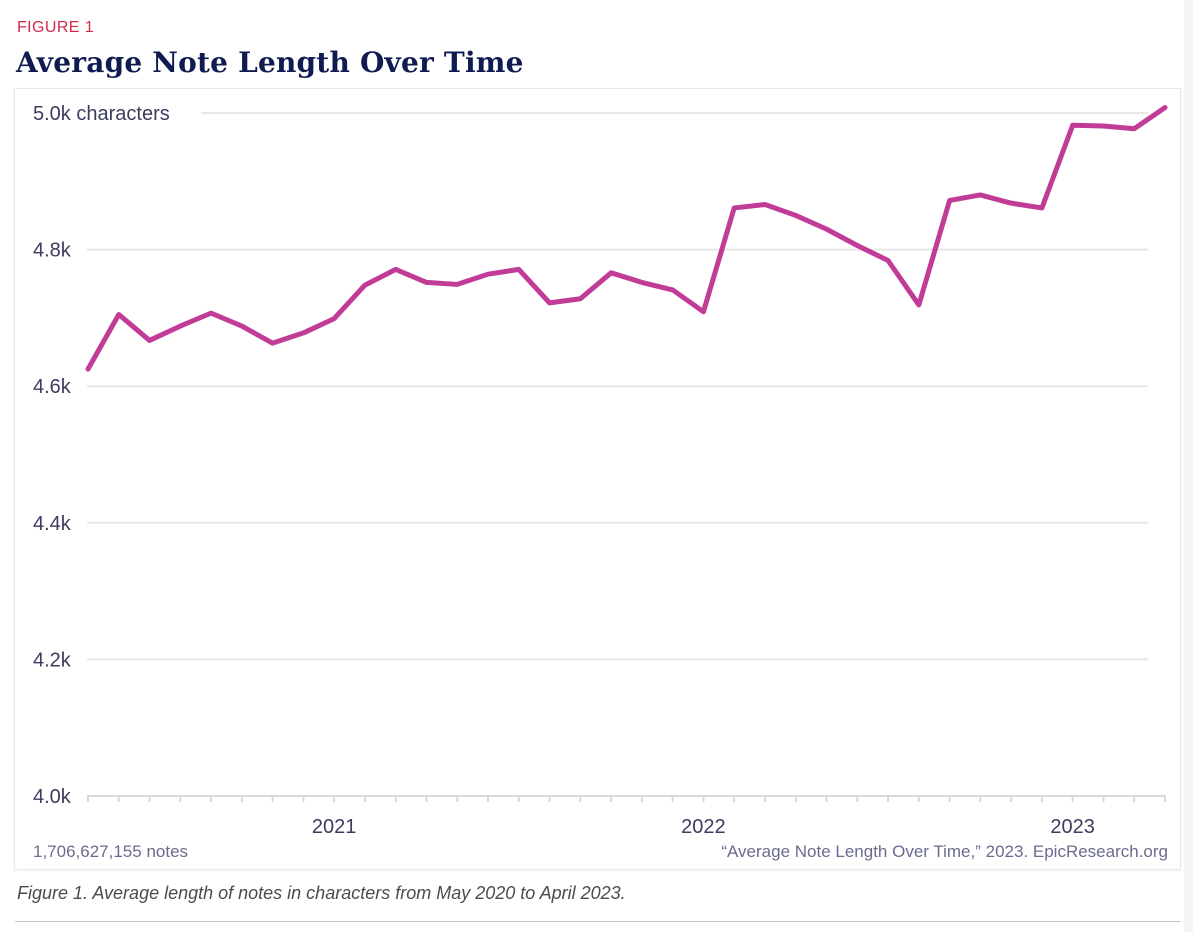 This screenshot has width=1193, height=932. I want to click on y-axis-label: 4.2k, so click(52, 660).